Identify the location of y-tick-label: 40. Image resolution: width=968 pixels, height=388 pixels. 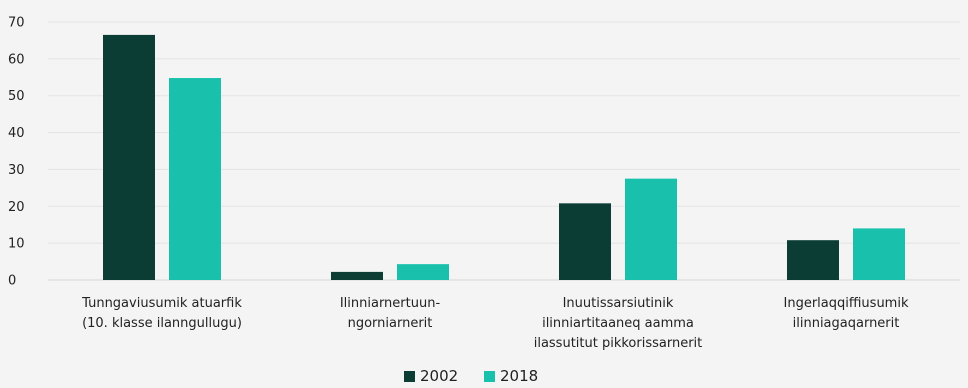
(16, 133).